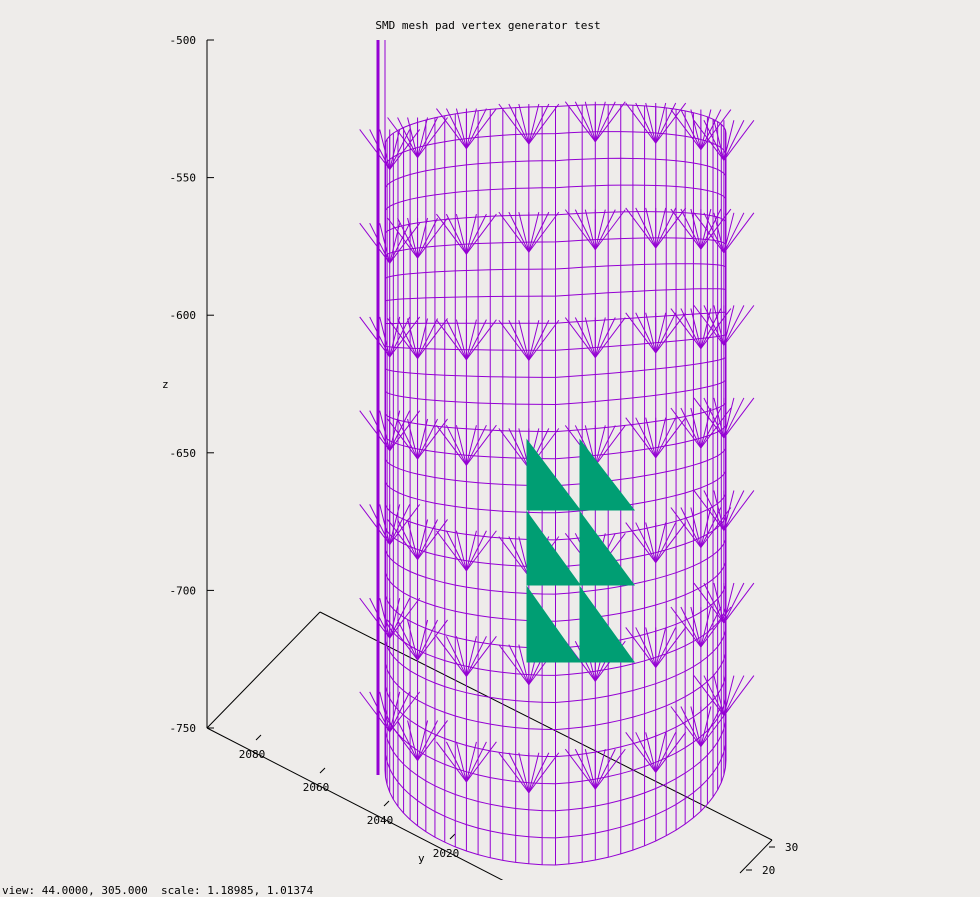  I want to click on x-axis-line, so click(756, 856).